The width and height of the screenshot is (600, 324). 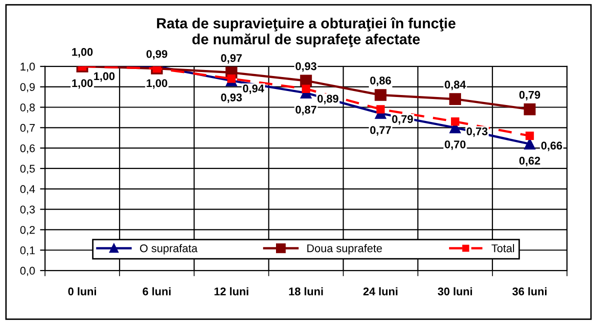 I want to click on x-tick-label: 36 luni, so click(x=529, y=291).